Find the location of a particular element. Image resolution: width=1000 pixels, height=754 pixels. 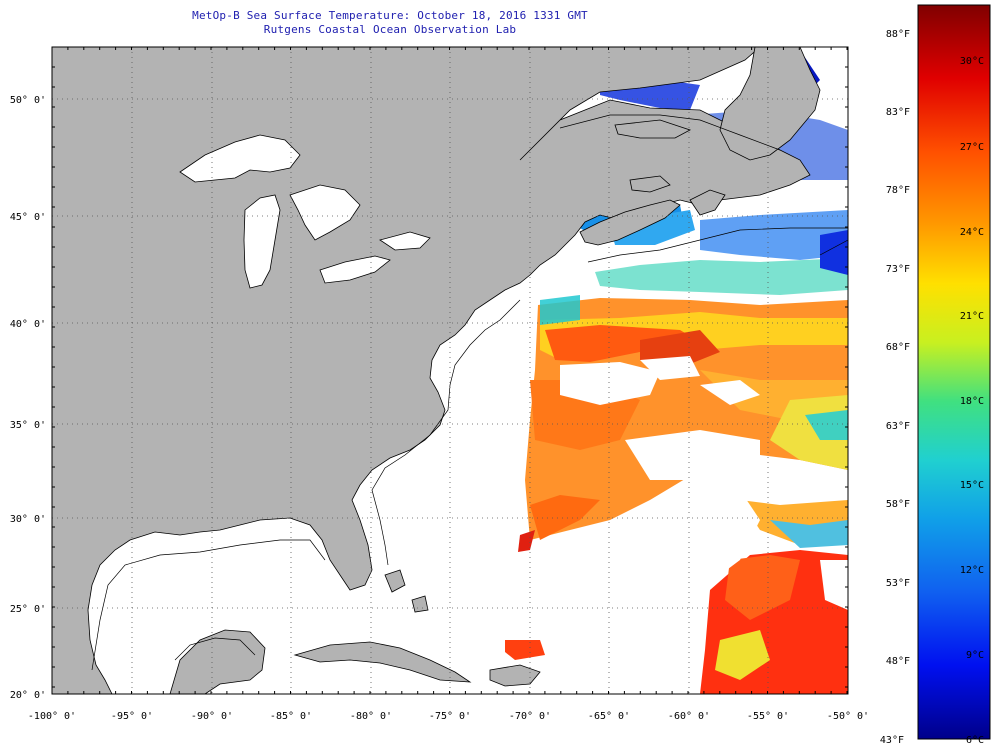

lon-label: -50° 0' is located at coordinates (848, 716).